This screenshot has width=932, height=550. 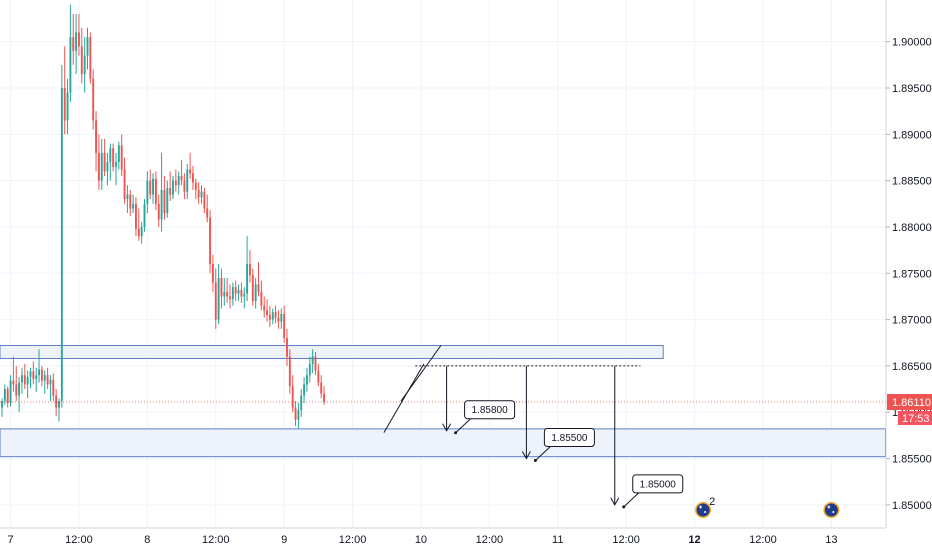 What do you see at coordinates (912, 274) in the screenshot?
I see `price-tick-label: 1.87500` at bounding box center [912, 274].